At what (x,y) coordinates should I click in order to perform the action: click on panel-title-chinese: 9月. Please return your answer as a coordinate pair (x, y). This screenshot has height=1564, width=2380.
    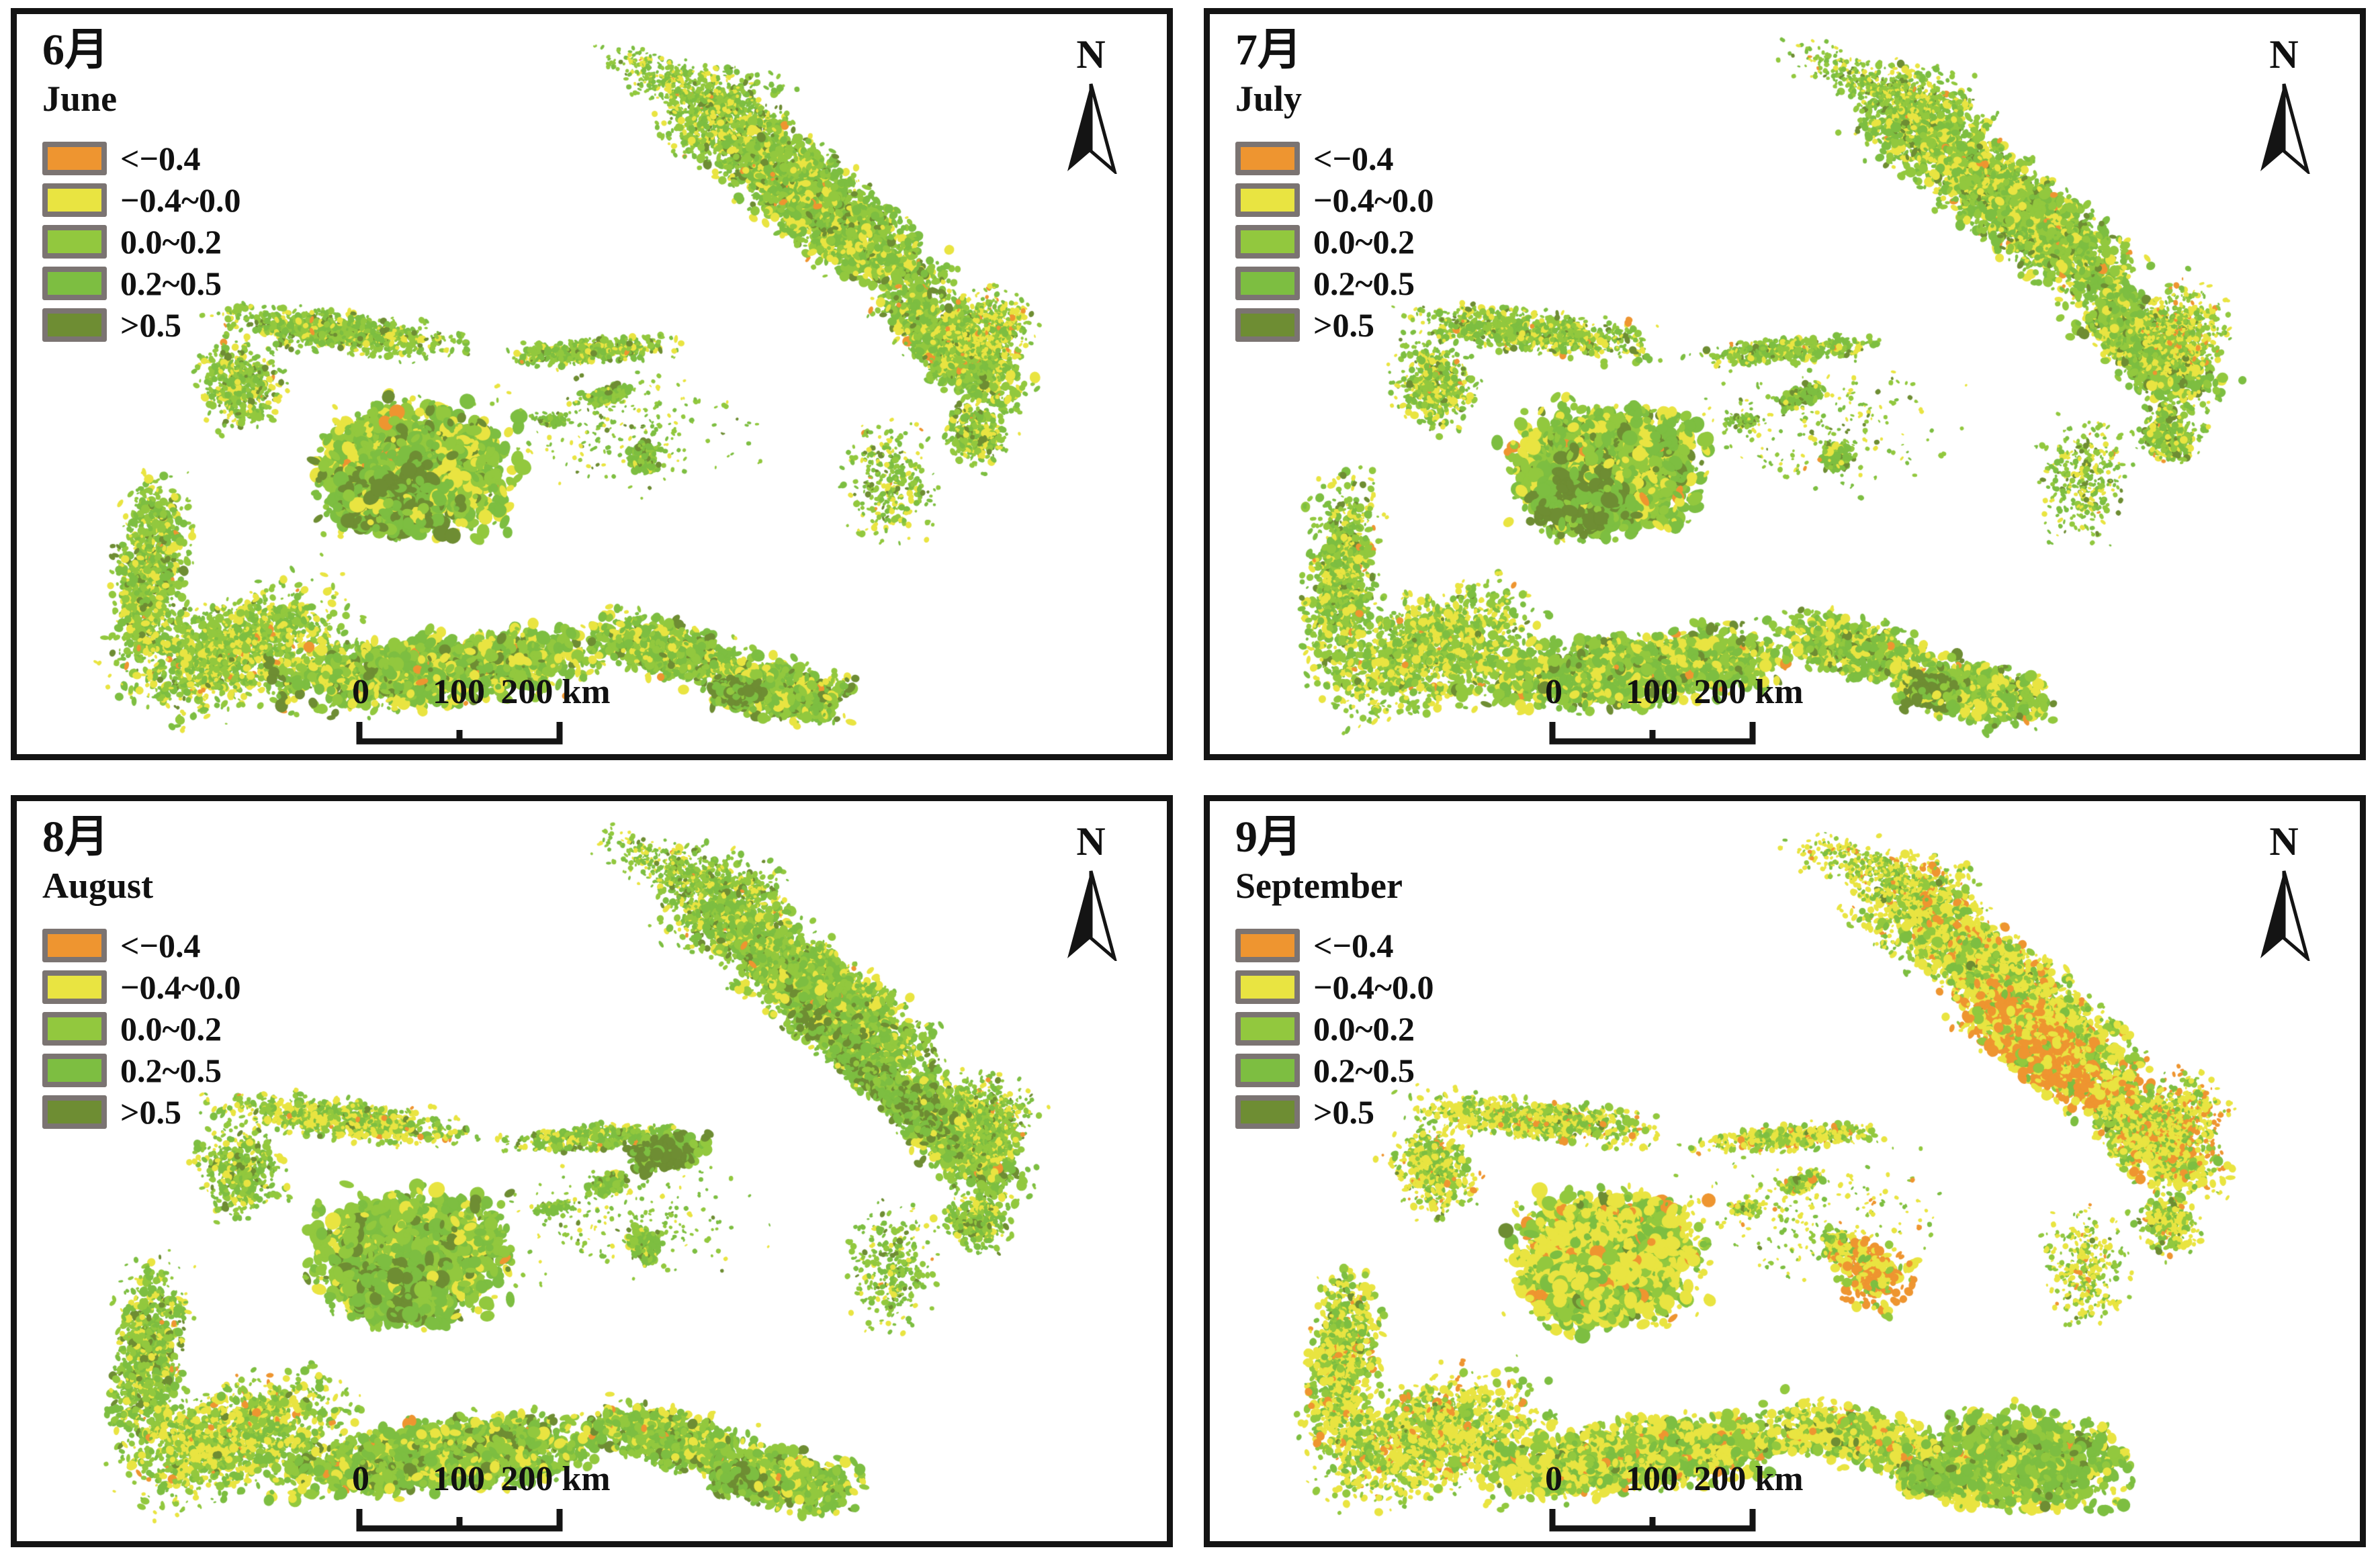
    Looking at the image, I should click on (1268, 837).